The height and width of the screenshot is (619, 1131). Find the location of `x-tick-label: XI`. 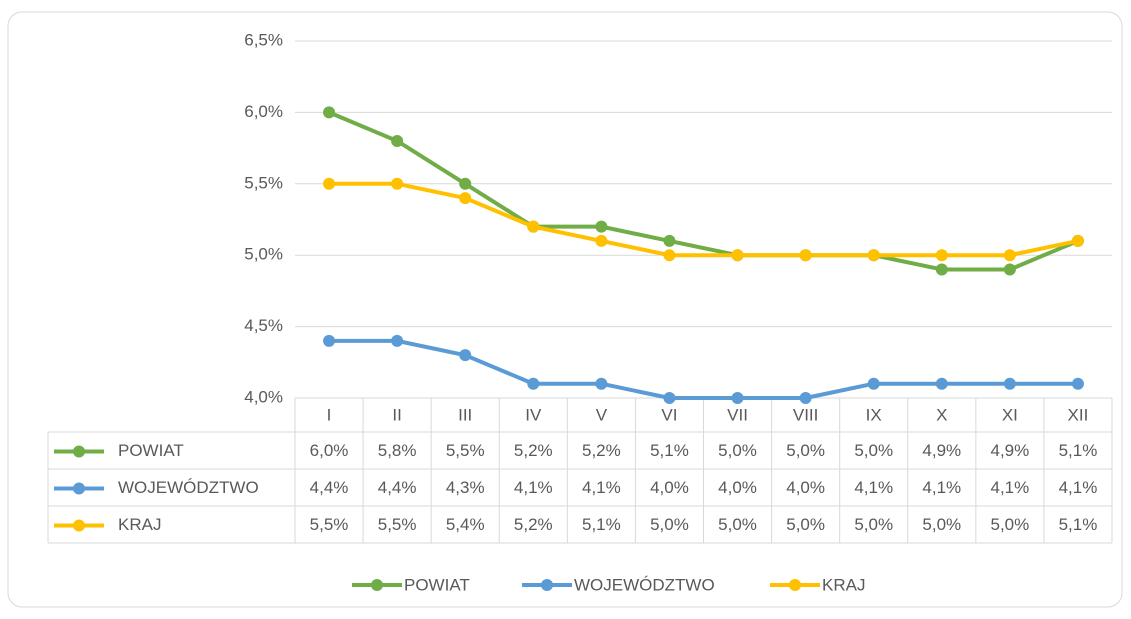

x-tick-label: XI is located at coordinates (1010, 414).